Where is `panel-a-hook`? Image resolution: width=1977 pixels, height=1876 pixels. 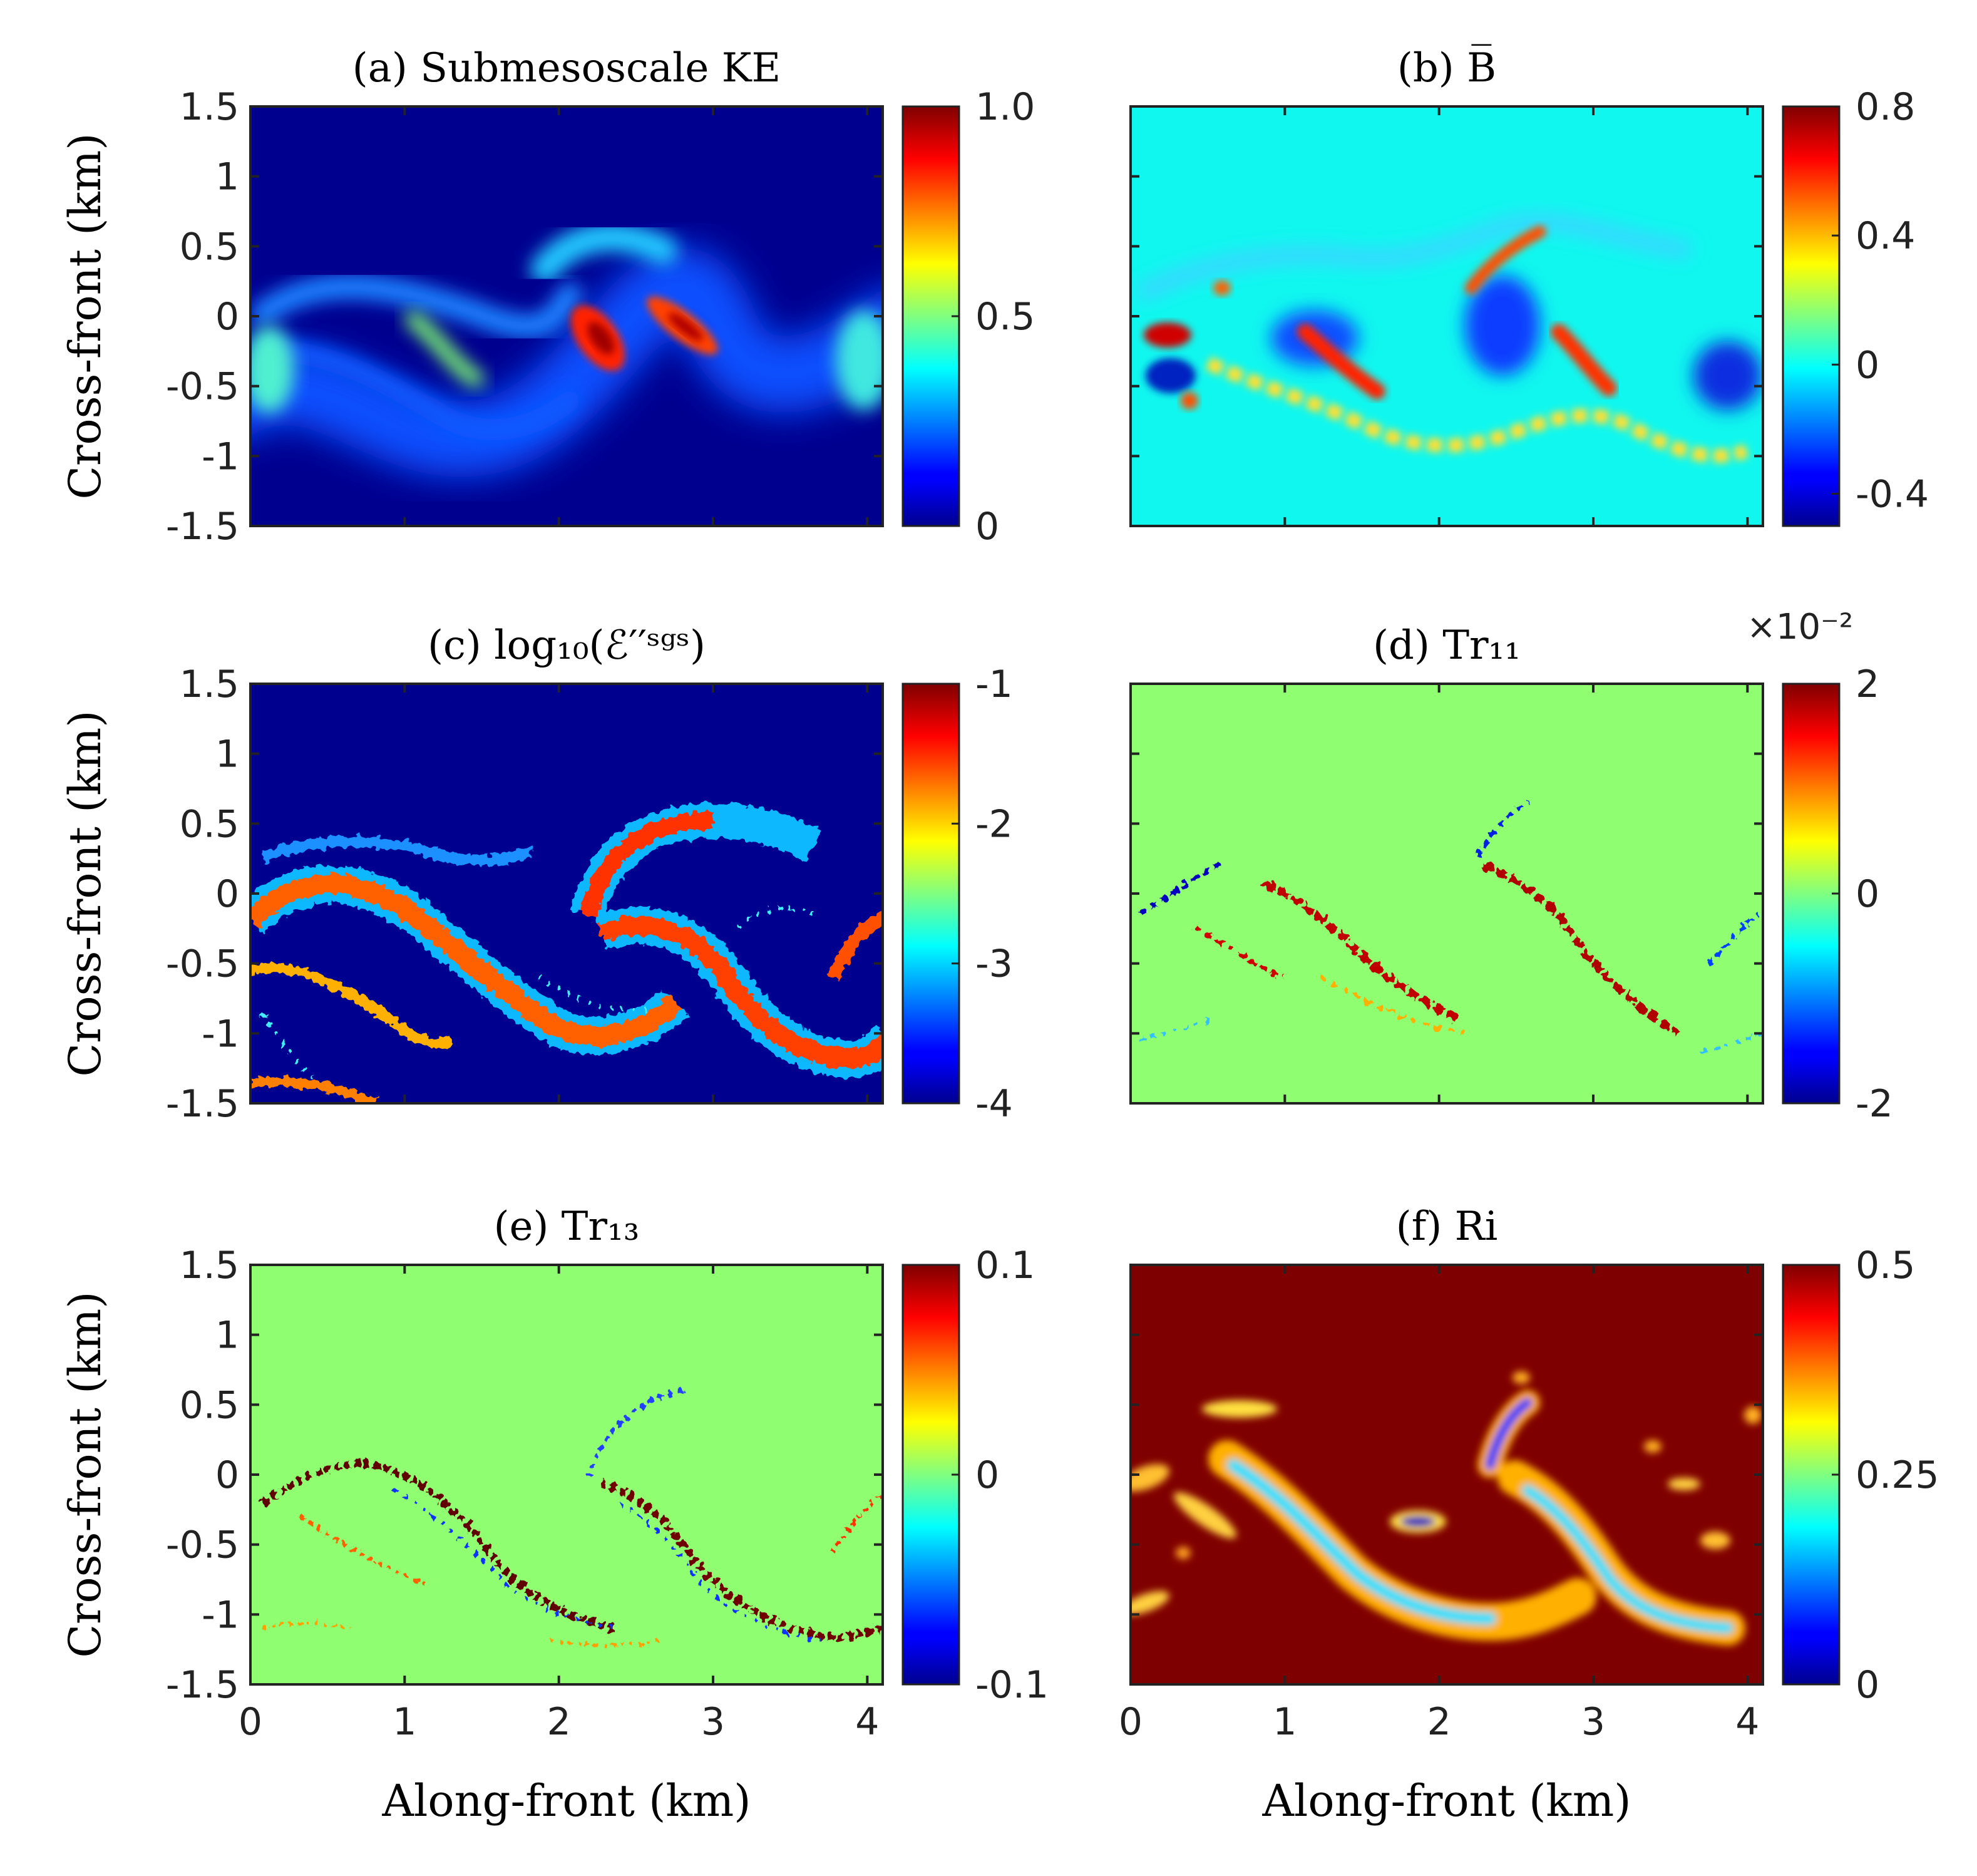
panel-a-hook is located at coordinates (604, 253).